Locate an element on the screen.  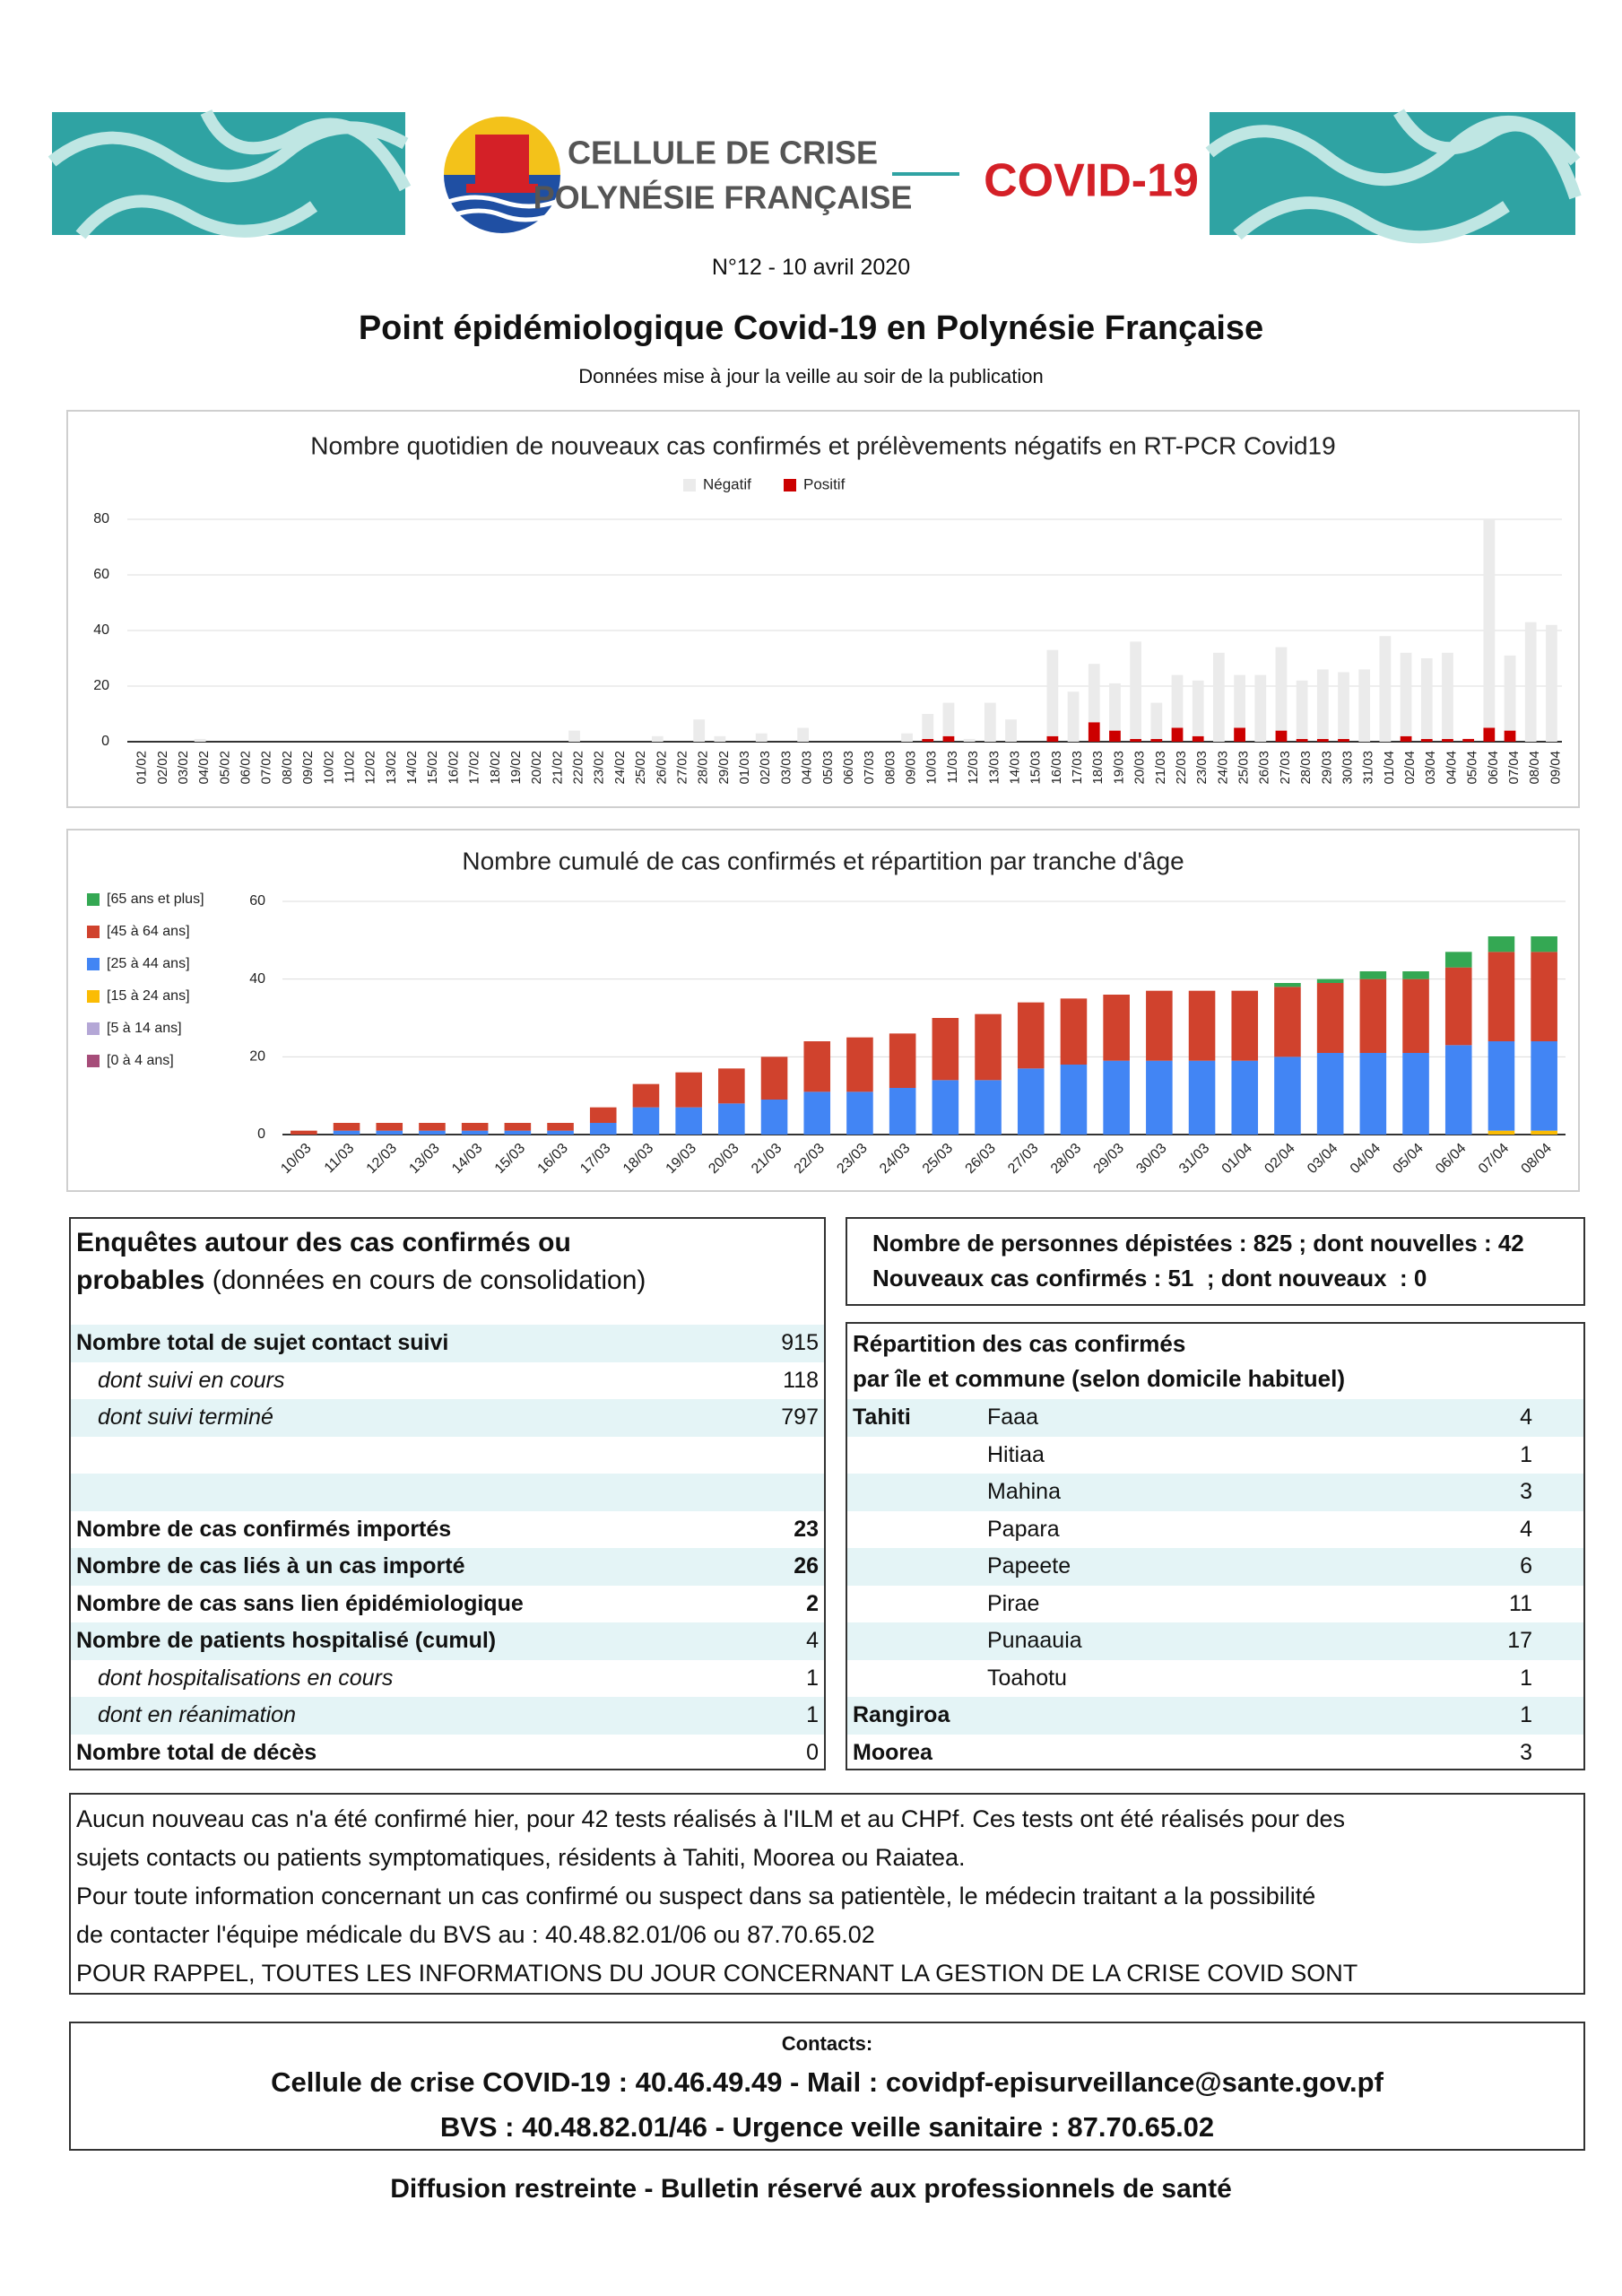
island-name: Moorea is located at coordinates (892, 1752).